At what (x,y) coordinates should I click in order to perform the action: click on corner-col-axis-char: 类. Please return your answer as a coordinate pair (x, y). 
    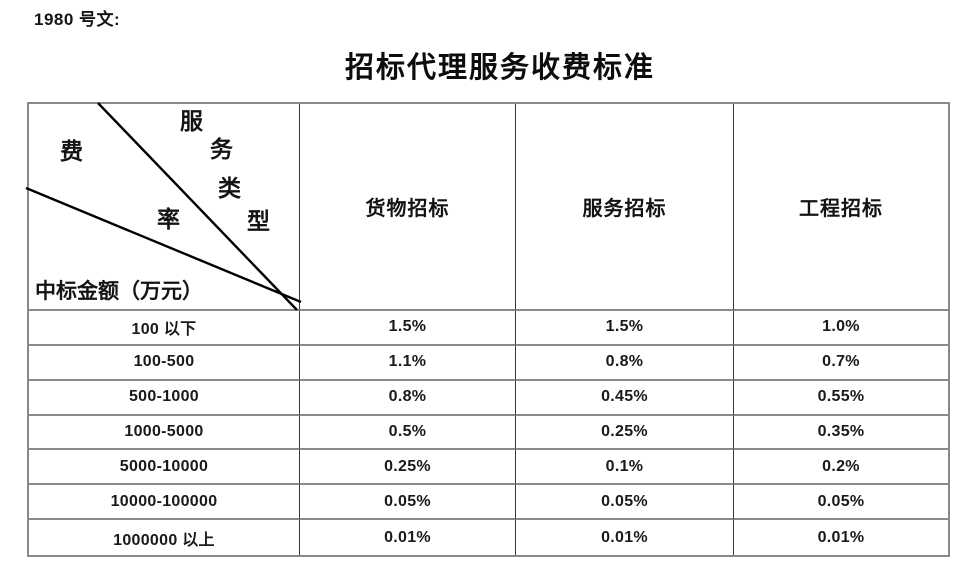
    Looking at the image, I should click on (229, 188).